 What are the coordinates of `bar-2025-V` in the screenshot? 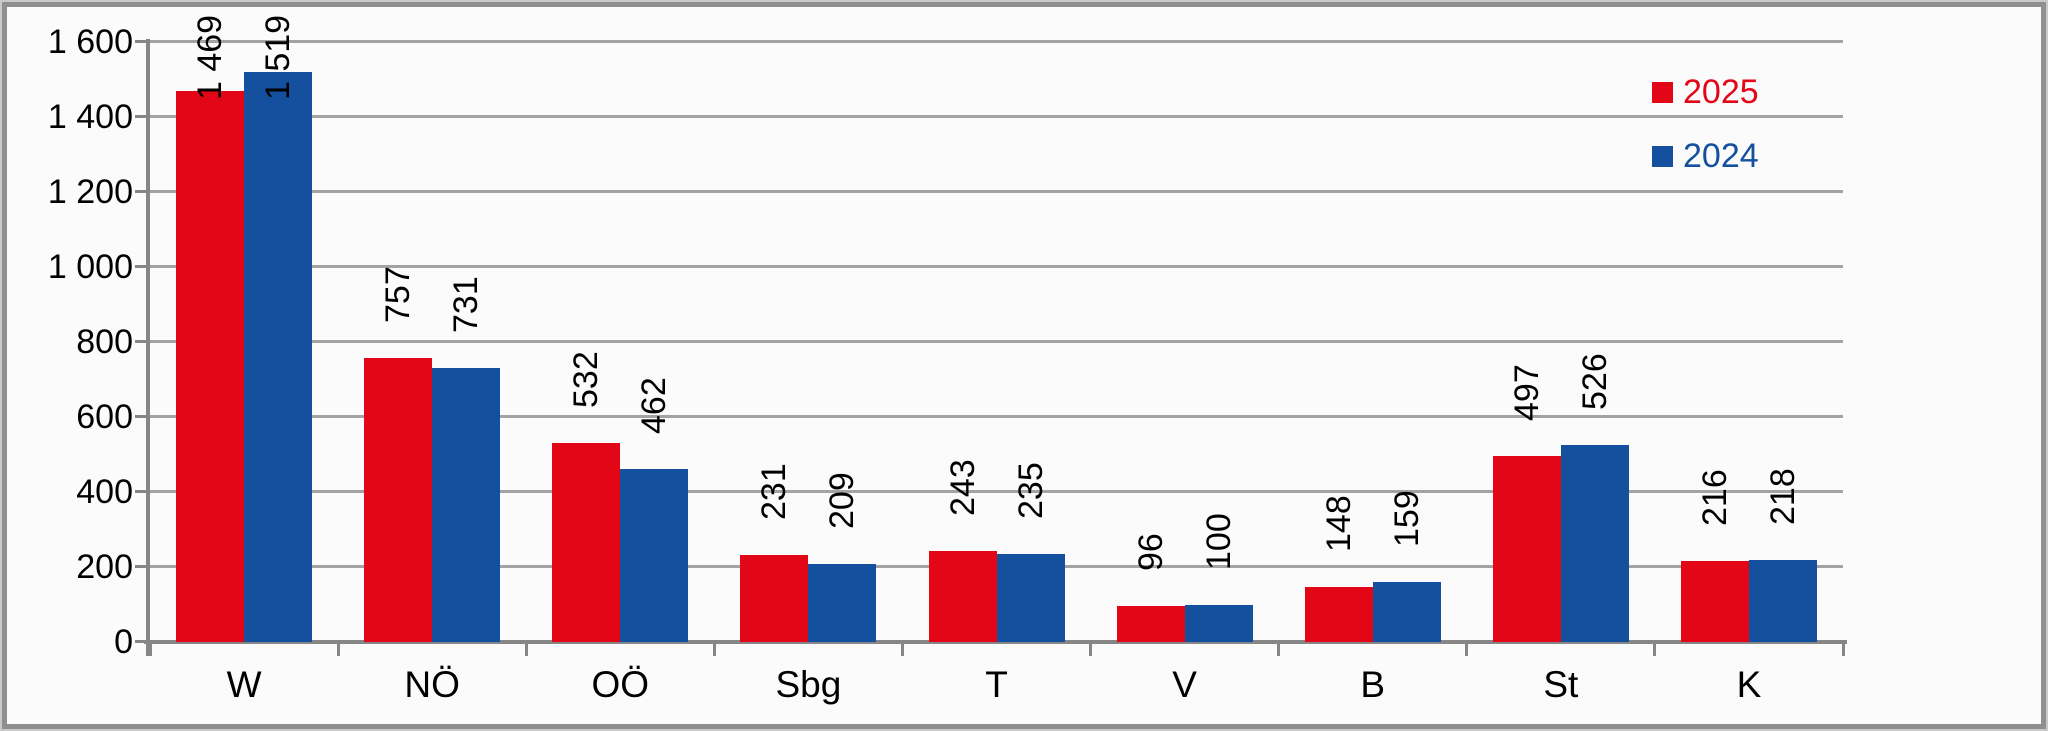 It's located at (1150, 624).